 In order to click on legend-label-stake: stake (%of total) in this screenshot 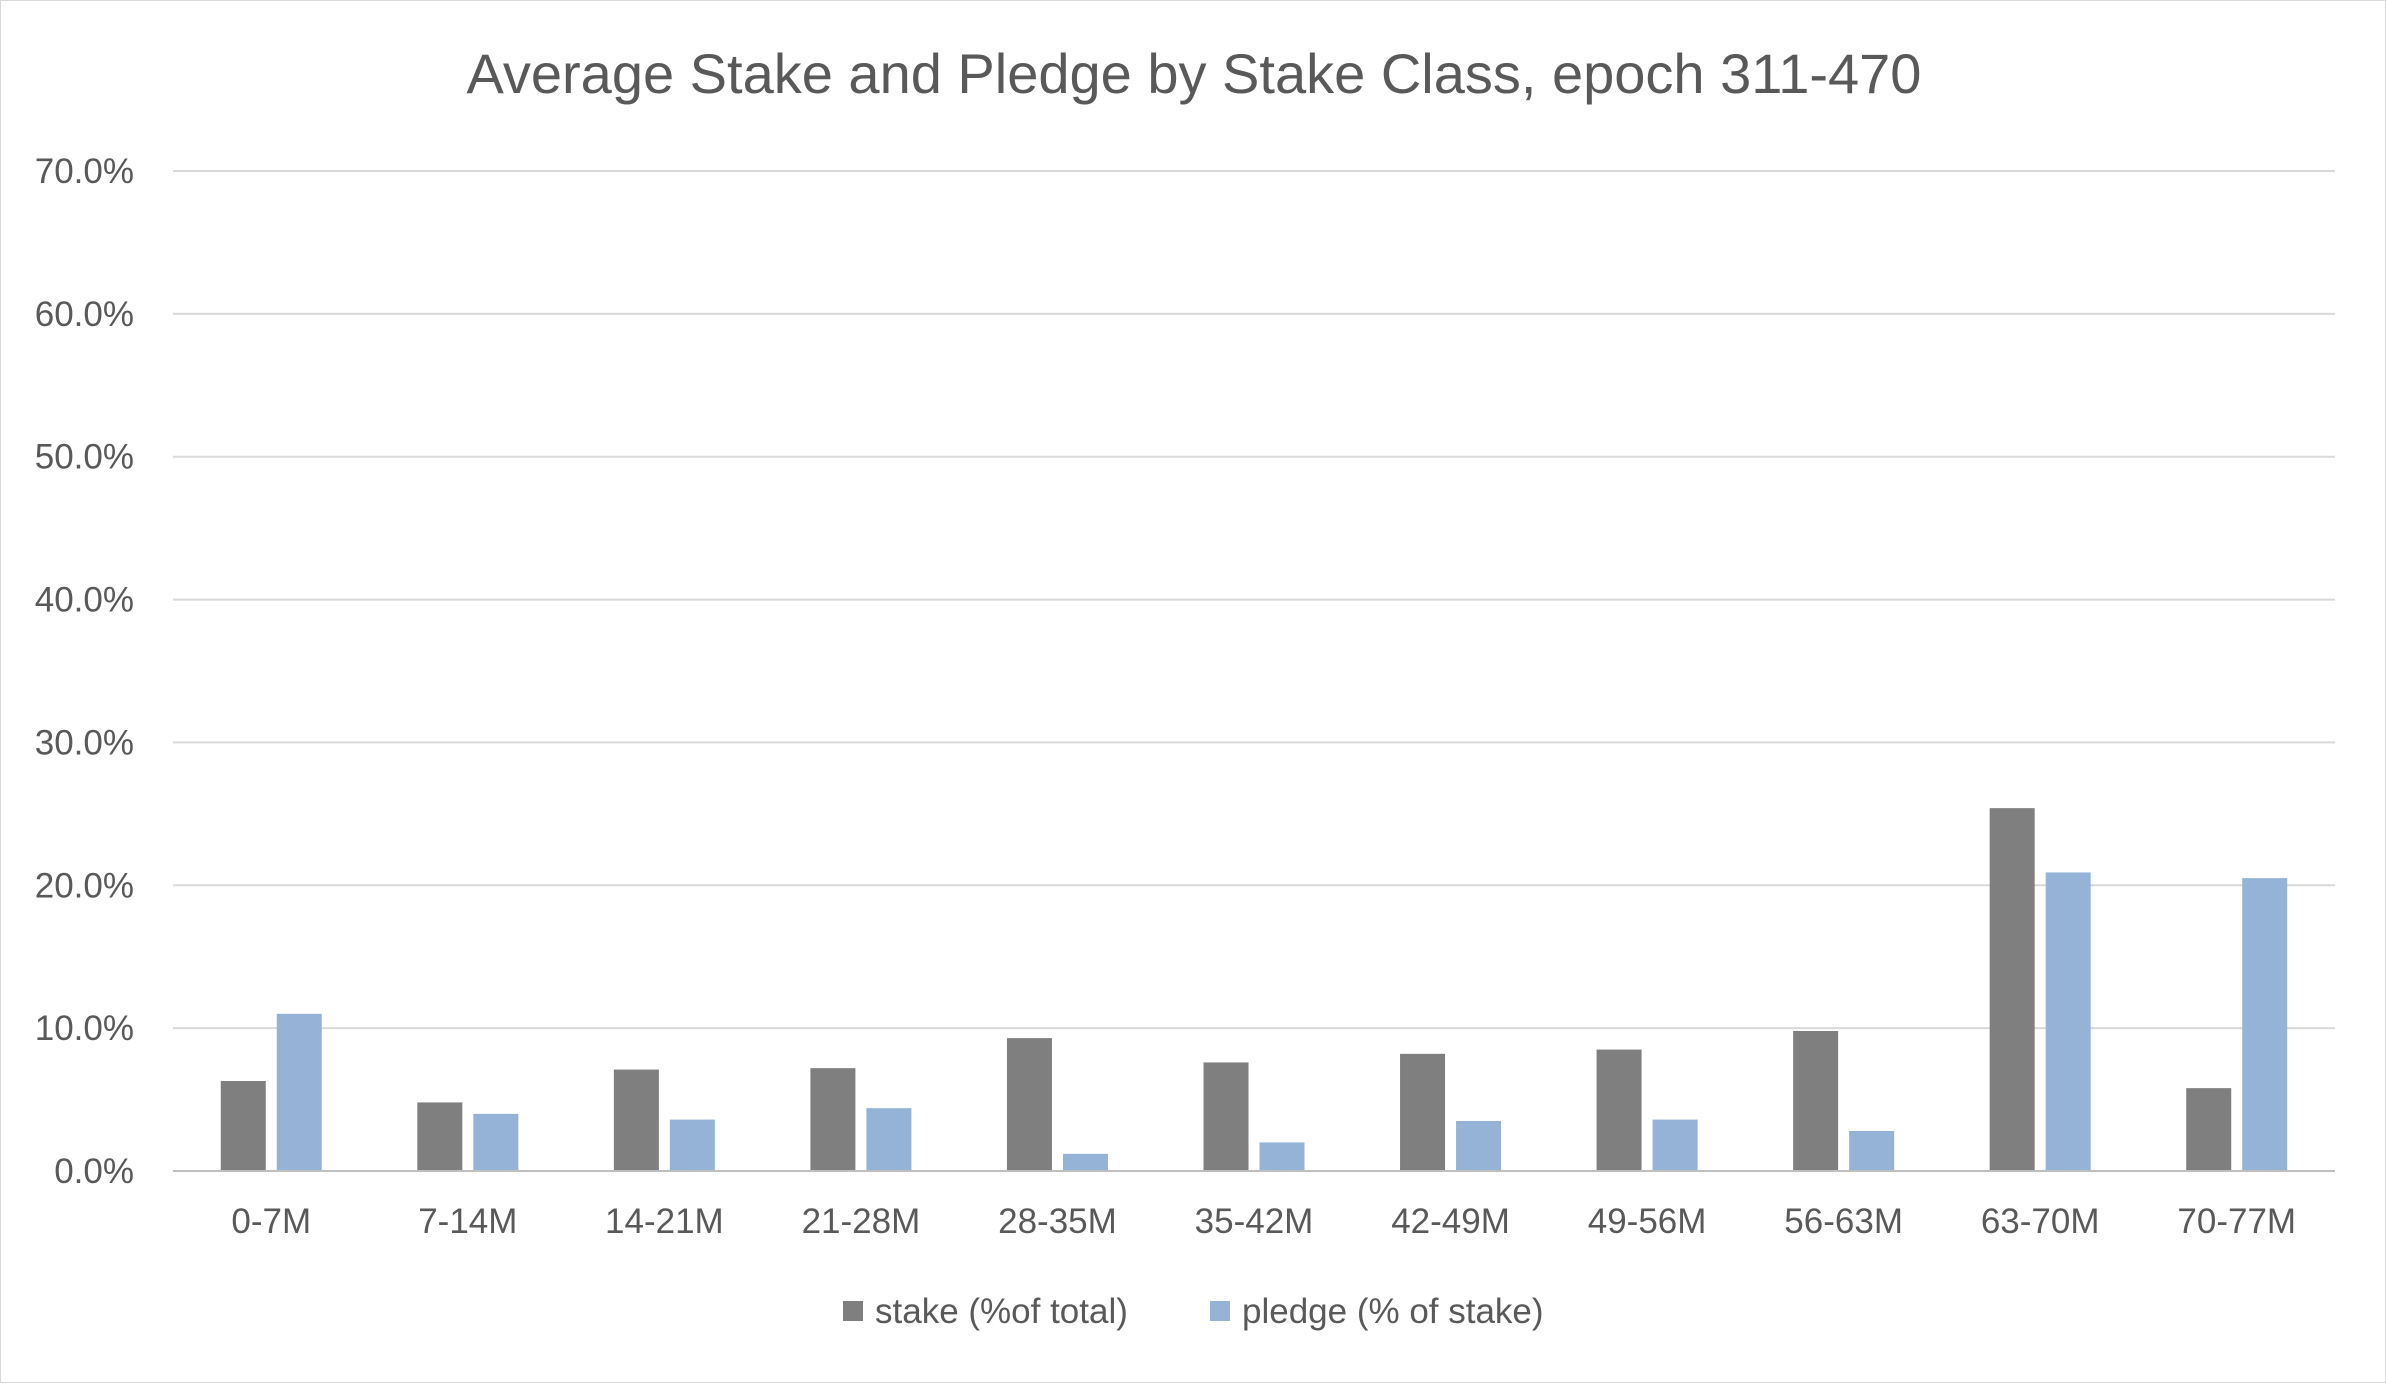, I will do `click(1001, 1311)`.